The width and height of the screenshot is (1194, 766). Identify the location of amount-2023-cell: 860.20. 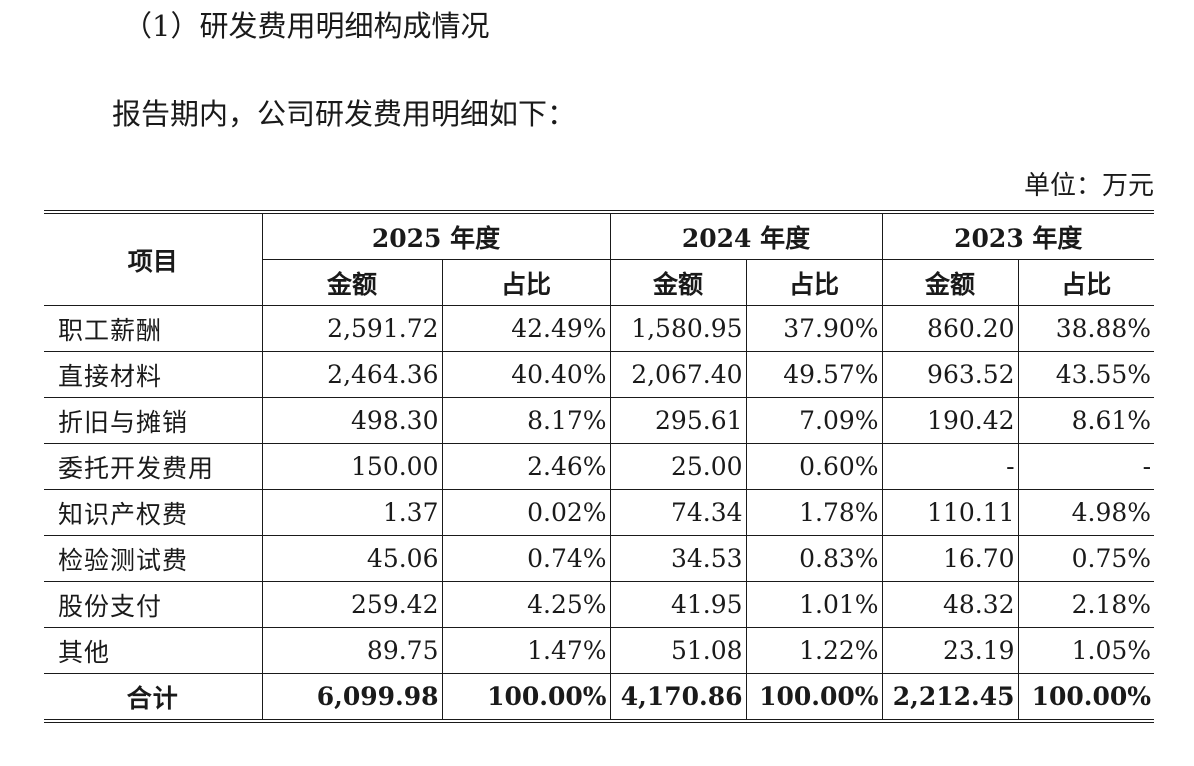
(950, 328).